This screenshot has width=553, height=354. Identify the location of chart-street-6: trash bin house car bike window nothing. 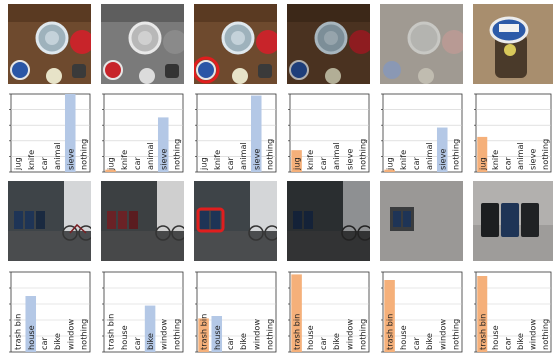
(513, 312).